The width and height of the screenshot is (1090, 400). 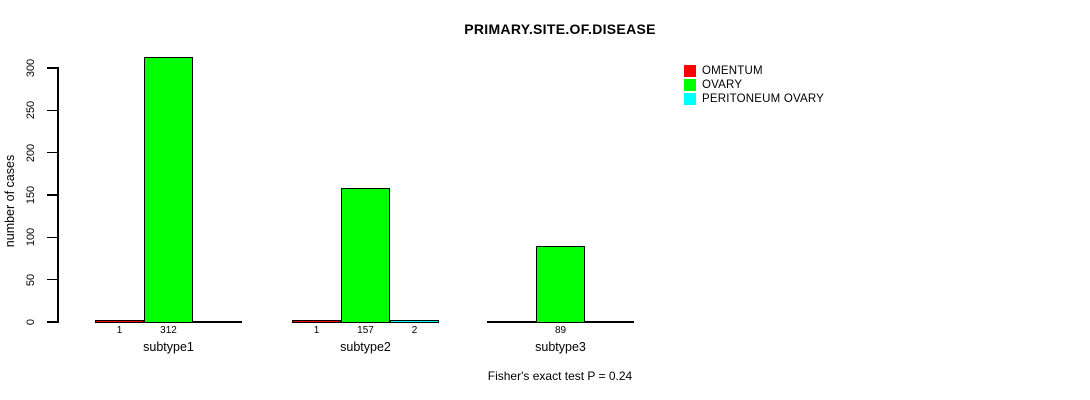 I want to click on bar-value-label: 157, so click(x=365, y=330).